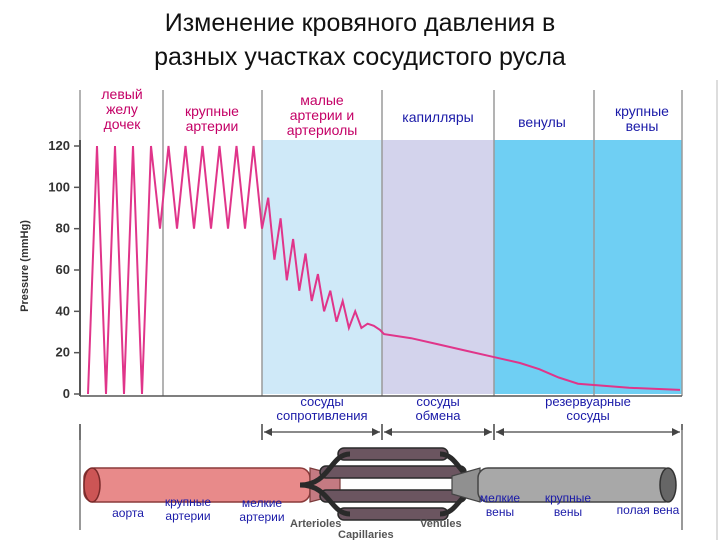 The width and height of the screenshot is (720, 540). I want to click on vessel-label-0: аорта, so click(128, 513).